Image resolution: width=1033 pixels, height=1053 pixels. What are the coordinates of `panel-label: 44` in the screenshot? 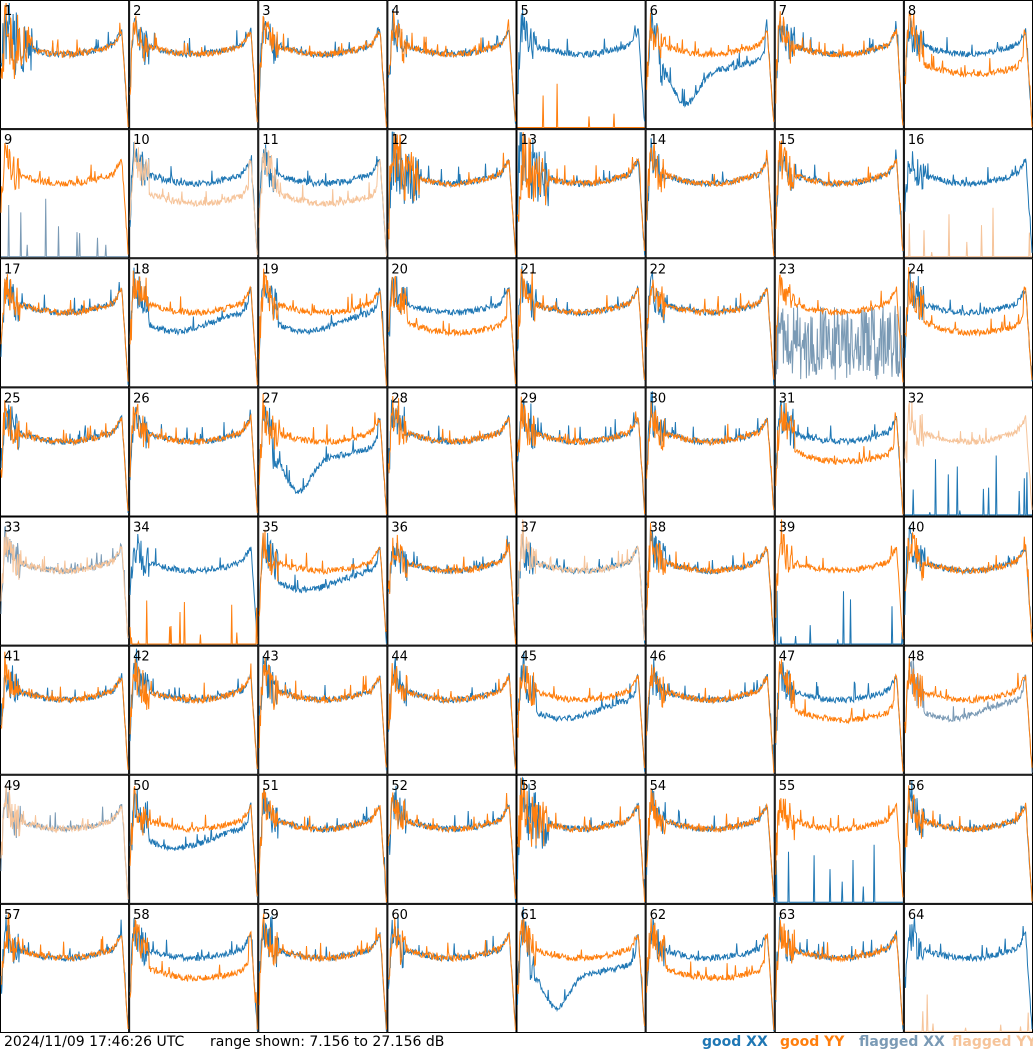 It's located at (399, 657).